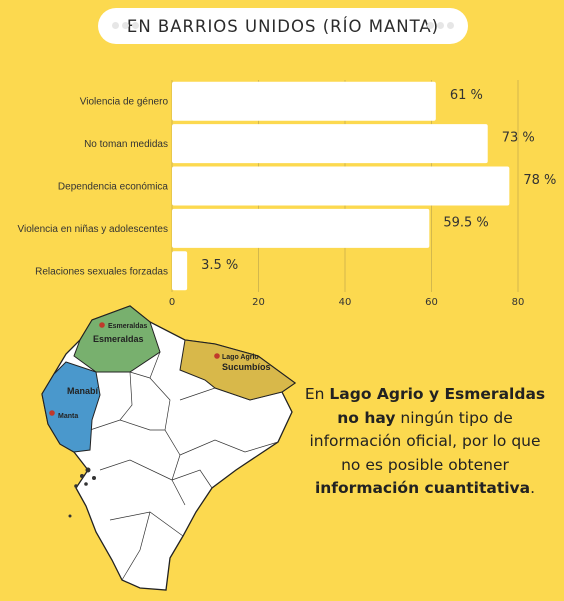 Image resolution: width=564 pixels, height=601 pixels. Describe the element at coordinates (533, 488) in the screenshot. I see `note-text-3: .` at that location.